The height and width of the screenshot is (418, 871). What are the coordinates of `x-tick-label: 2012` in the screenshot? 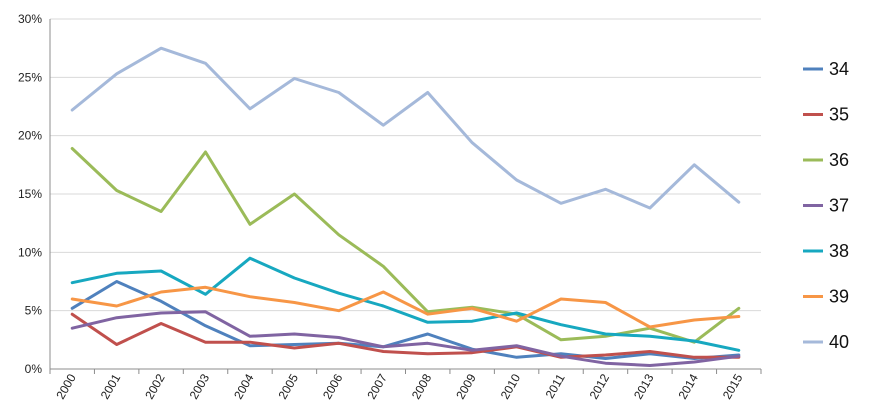 It's located at (600, 386).